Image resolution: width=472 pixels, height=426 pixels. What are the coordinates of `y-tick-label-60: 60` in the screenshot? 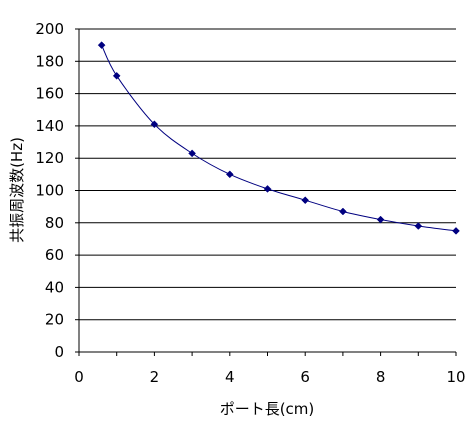 It's located at (54, 255).